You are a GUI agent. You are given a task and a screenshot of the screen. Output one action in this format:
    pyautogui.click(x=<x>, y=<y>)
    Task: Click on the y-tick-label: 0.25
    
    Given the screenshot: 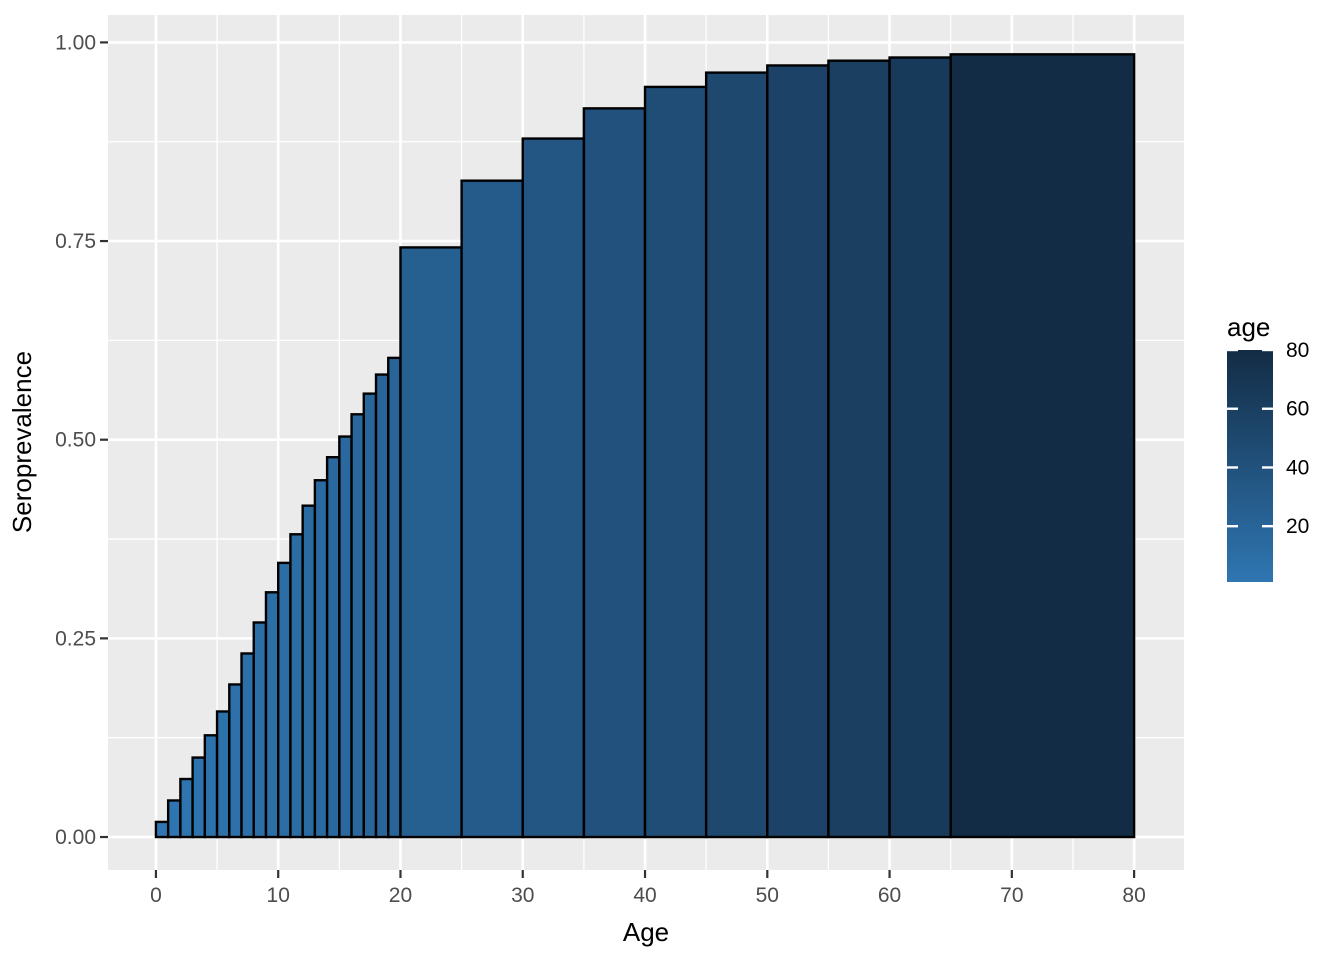 What is the action you would take?
    pyautogui.click(x=75, y=638)
    